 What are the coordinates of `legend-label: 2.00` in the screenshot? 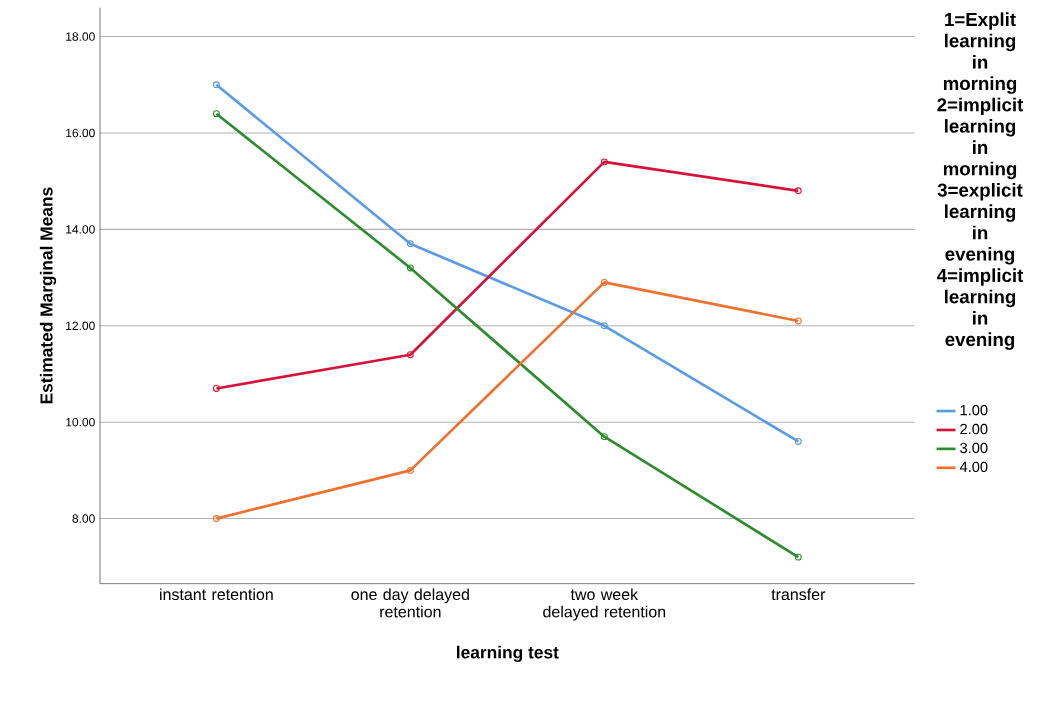 It's located at (974, 429).